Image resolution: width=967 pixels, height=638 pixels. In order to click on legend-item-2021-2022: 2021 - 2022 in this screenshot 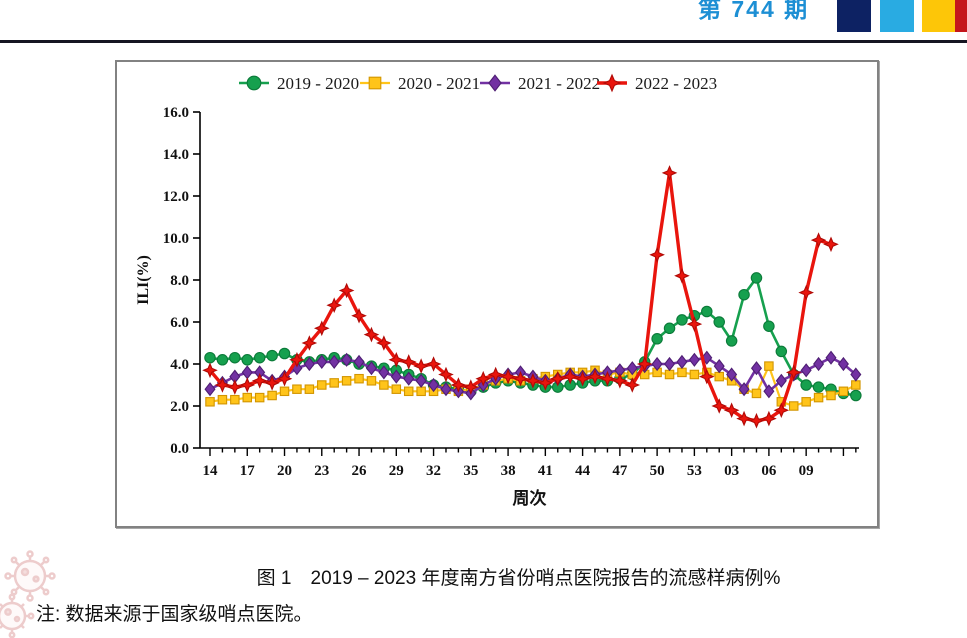, I will do `click(540, 83)`.